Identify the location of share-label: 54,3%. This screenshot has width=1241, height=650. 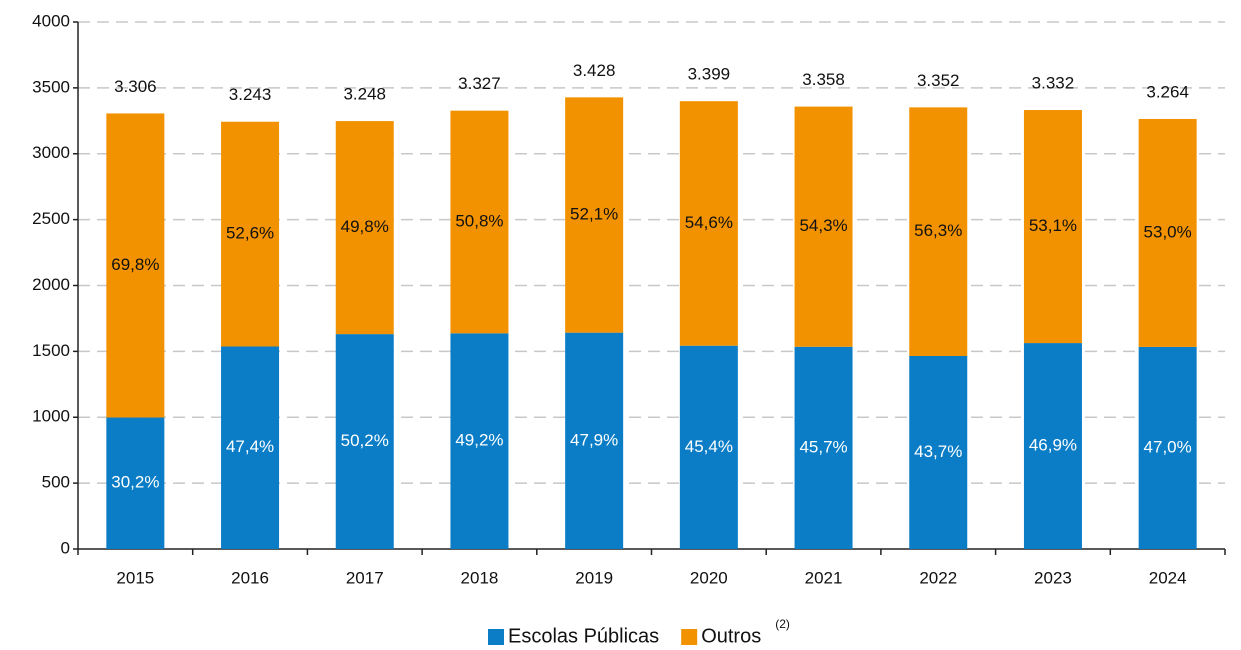
(823, 225).